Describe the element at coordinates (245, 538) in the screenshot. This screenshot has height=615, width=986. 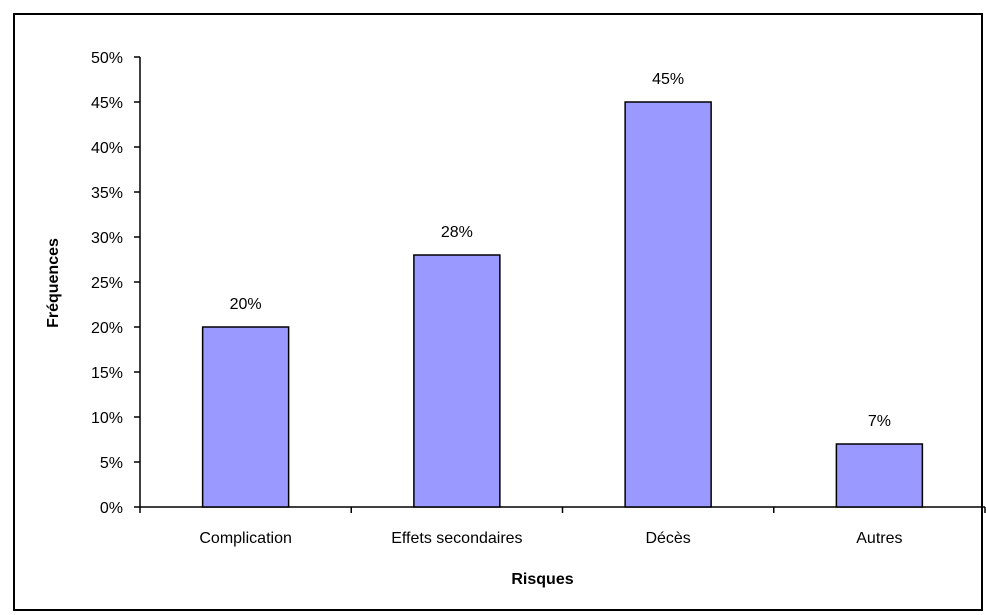
I see `x-category-label: Complication` at that location.